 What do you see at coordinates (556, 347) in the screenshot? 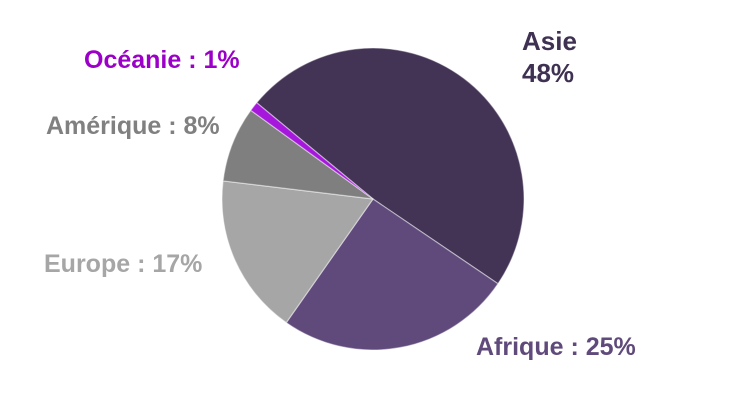
I see `label-afrique: Afrique : 25%` at bounding box center [556, 347].